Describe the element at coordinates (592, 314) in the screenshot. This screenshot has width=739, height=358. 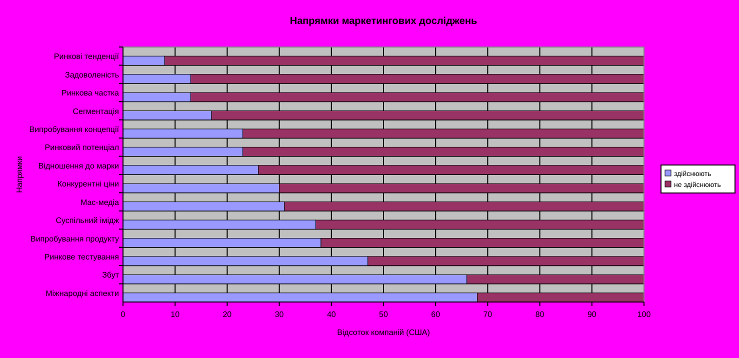
I see `x-tick-label: 90` at that location.